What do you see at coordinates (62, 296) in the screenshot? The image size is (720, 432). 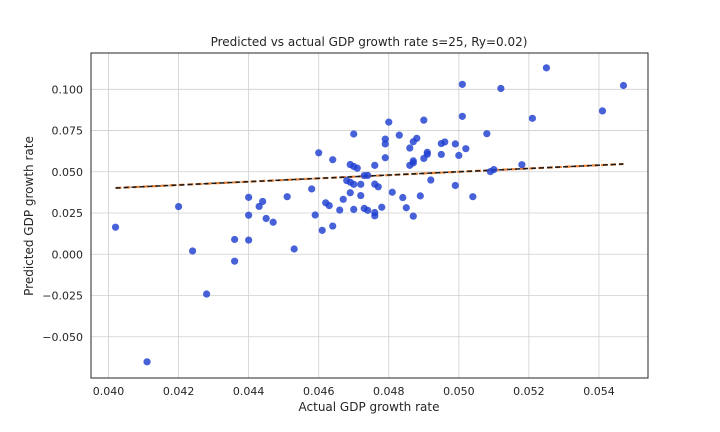 I see `y-tick-label: −0.025` at bounding box center [62, 296].